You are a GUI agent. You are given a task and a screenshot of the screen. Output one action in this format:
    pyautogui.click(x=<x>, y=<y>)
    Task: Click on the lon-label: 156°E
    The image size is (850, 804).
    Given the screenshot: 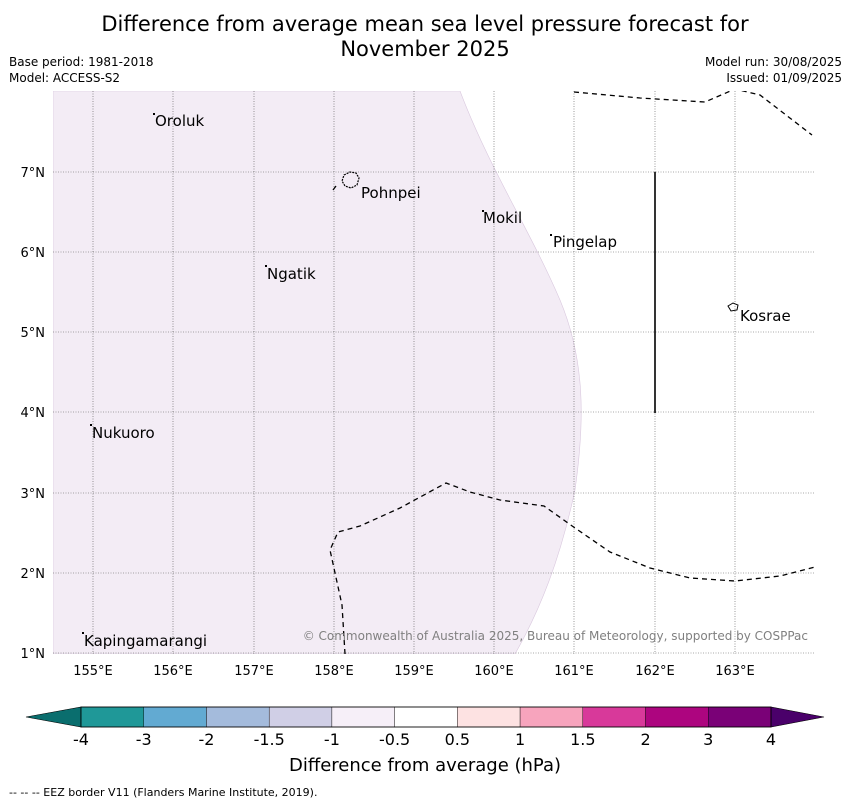 What is the action you would take?
    pyautogui.click(x=173, y=671)
    